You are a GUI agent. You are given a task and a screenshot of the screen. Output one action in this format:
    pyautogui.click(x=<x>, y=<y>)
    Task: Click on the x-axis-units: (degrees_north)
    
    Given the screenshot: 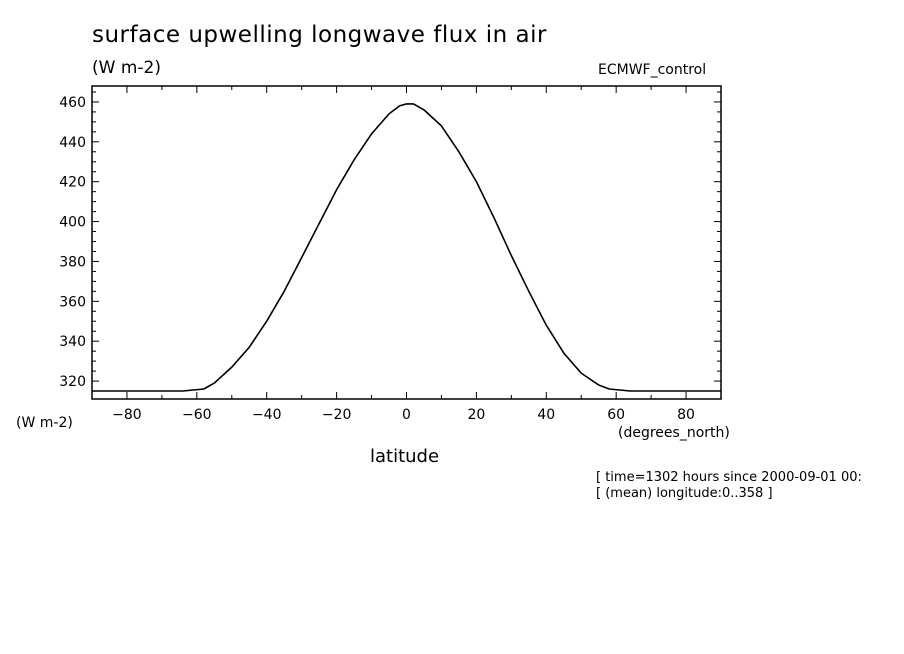 What is the action you would take?
    pyautogui.click(x=674, y=433)
    